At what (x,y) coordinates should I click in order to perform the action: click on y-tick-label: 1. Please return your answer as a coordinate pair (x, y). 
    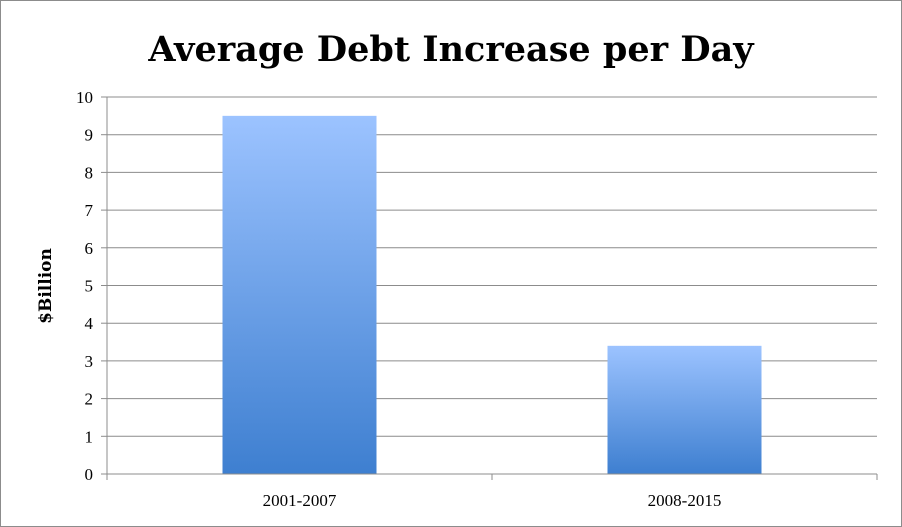
    Looking at the image, I should click on (89, 436).